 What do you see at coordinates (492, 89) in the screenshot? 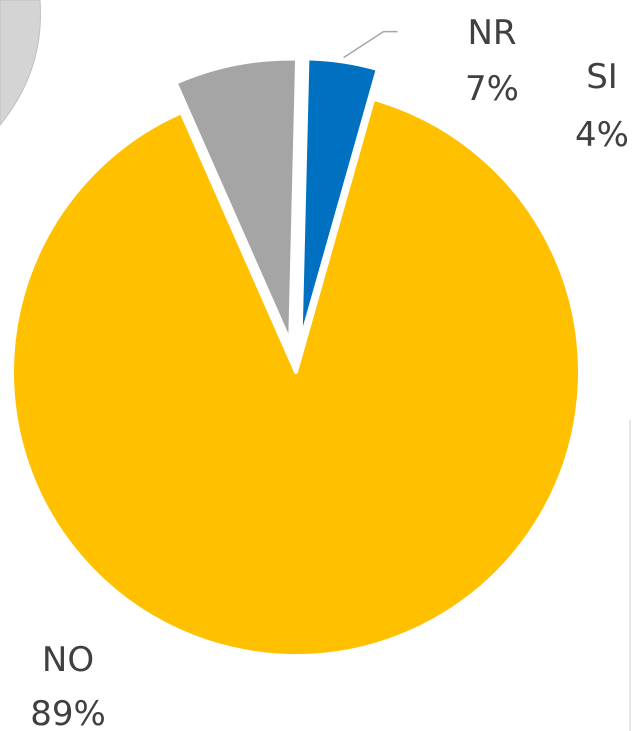
I see `slice-value-nr: 7%` at bounding box center [492, 89].